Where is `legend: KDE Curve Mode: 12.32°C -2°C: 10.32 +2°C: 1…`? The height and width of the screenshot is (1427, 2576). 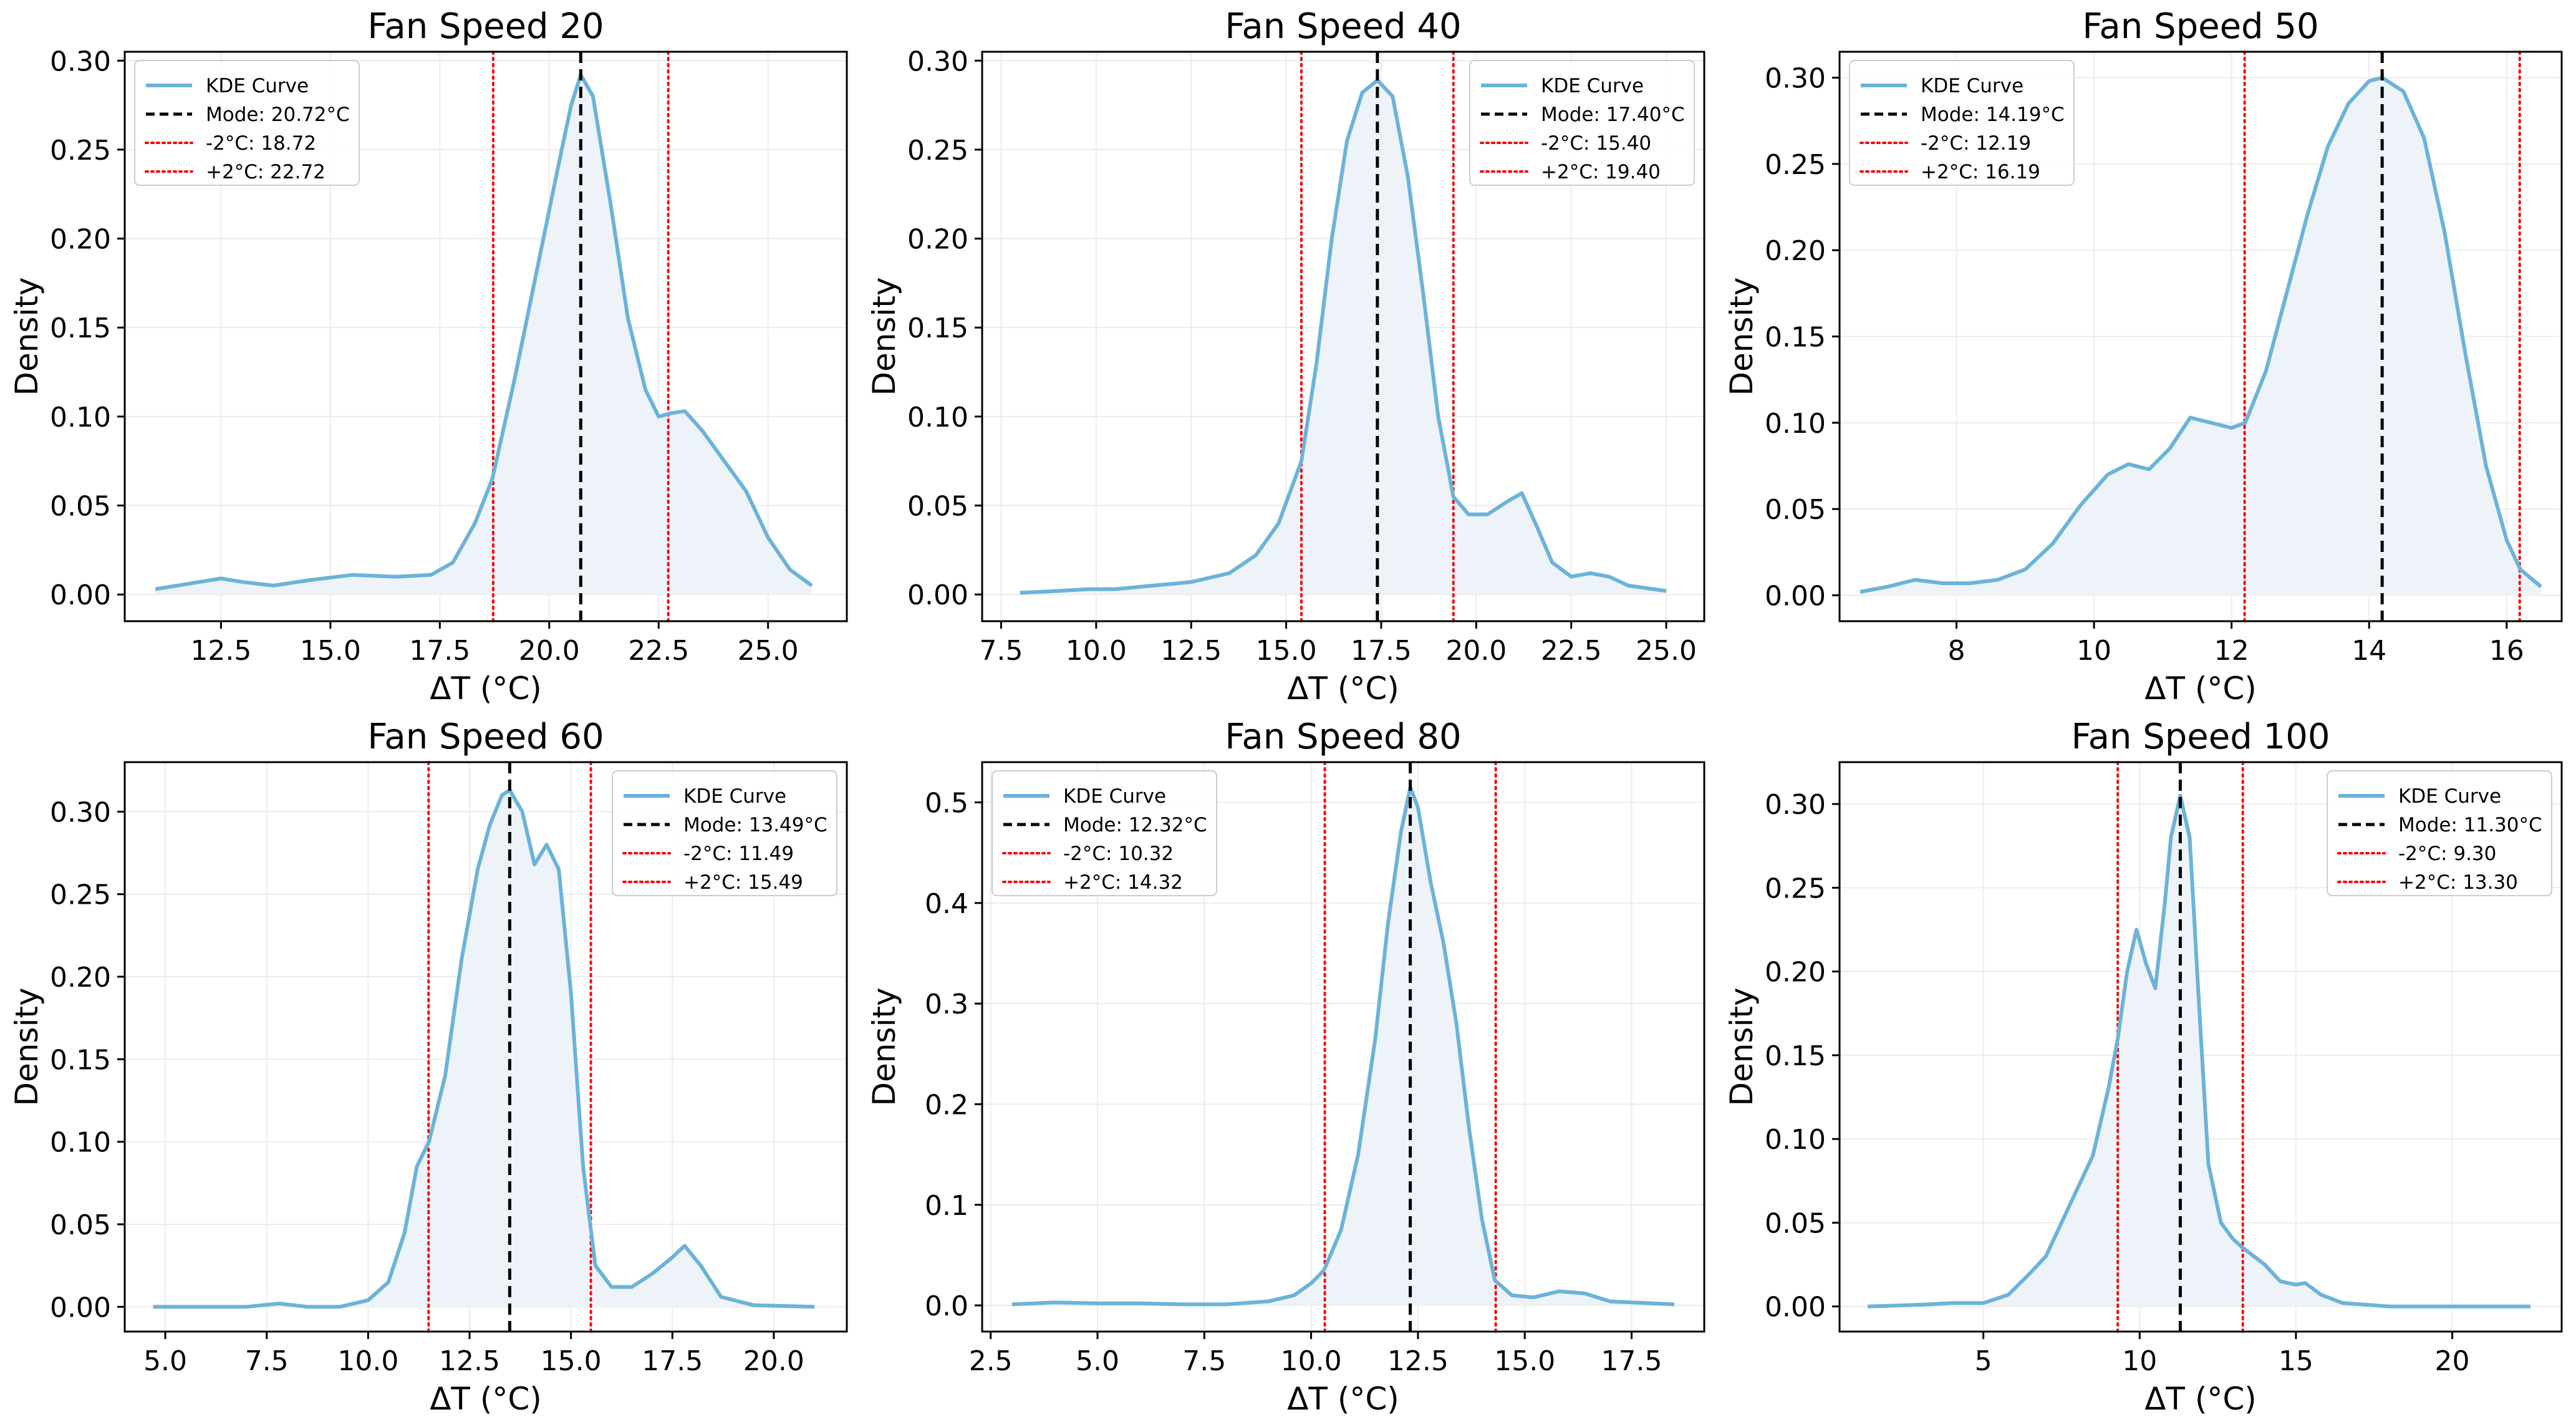 legend: KDE Curve Mode: 12.32°C -2°C: 10.32 +2°C: 1… is located at coordinates (1104, 833).